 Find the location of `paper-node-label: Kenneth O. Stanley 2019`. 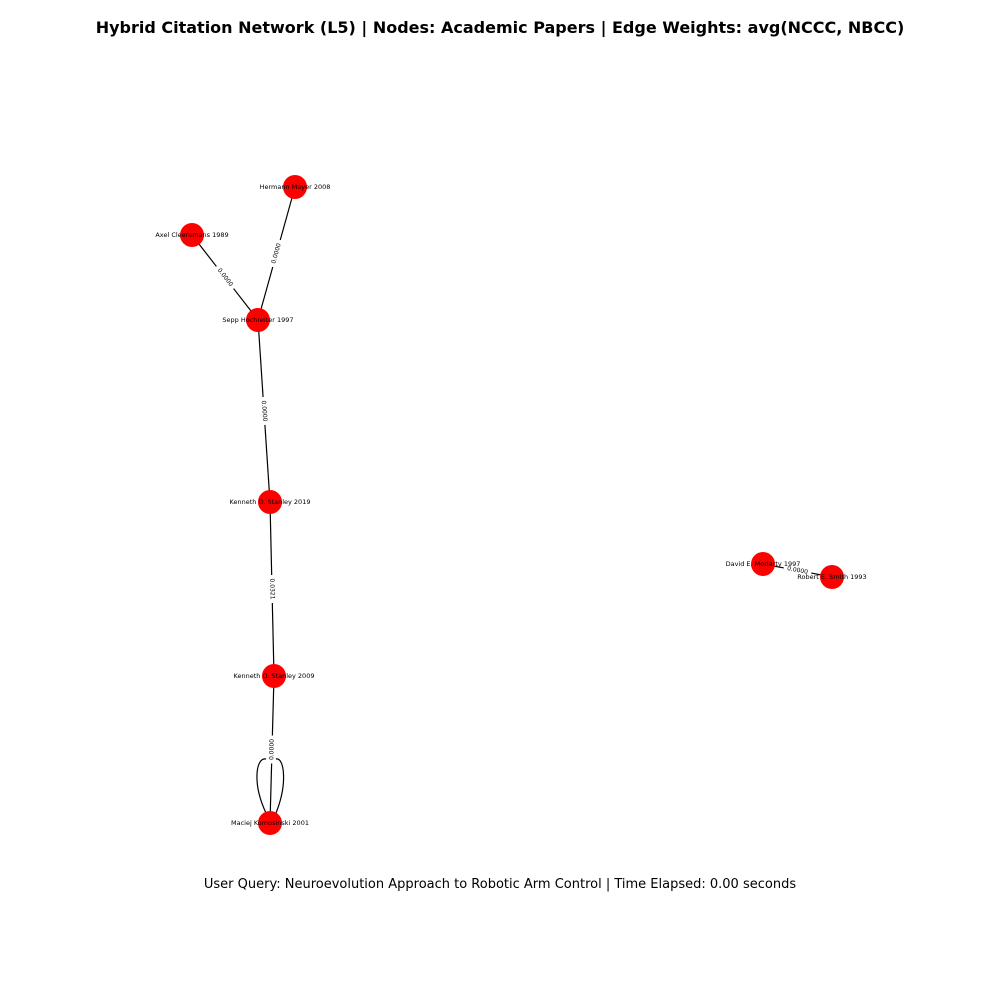

paper-node-label: Kenneth O. Stanley 2019 is located at coordinates (270, 502).